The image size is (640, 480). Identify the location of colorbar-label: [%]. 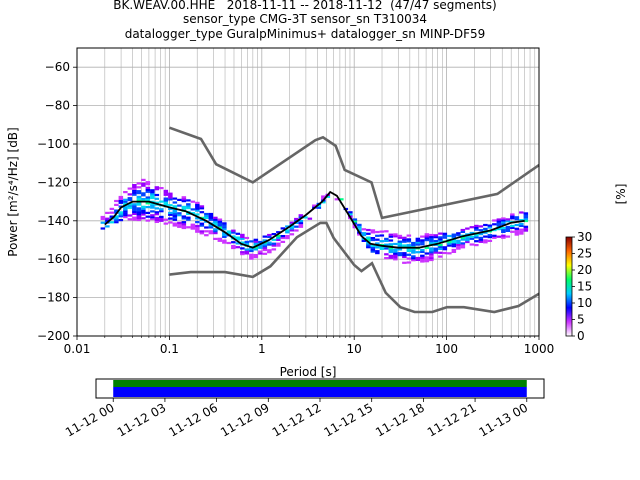
(621, 194).